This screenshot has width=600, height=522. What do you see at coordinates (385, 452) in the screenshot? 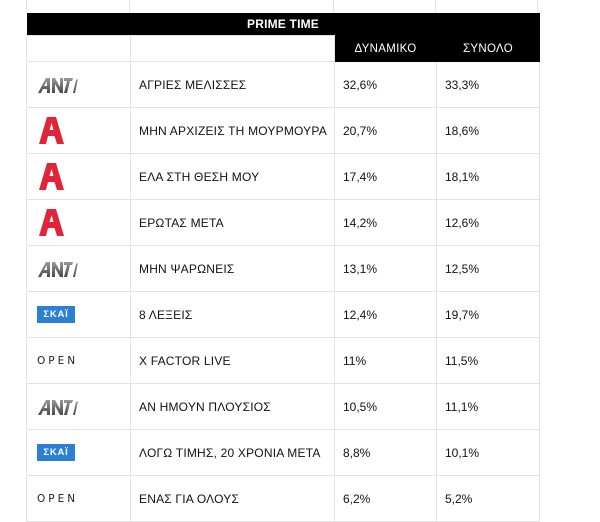
I see `dynamic-share: 8,8%` at bounding box center [385, 452].